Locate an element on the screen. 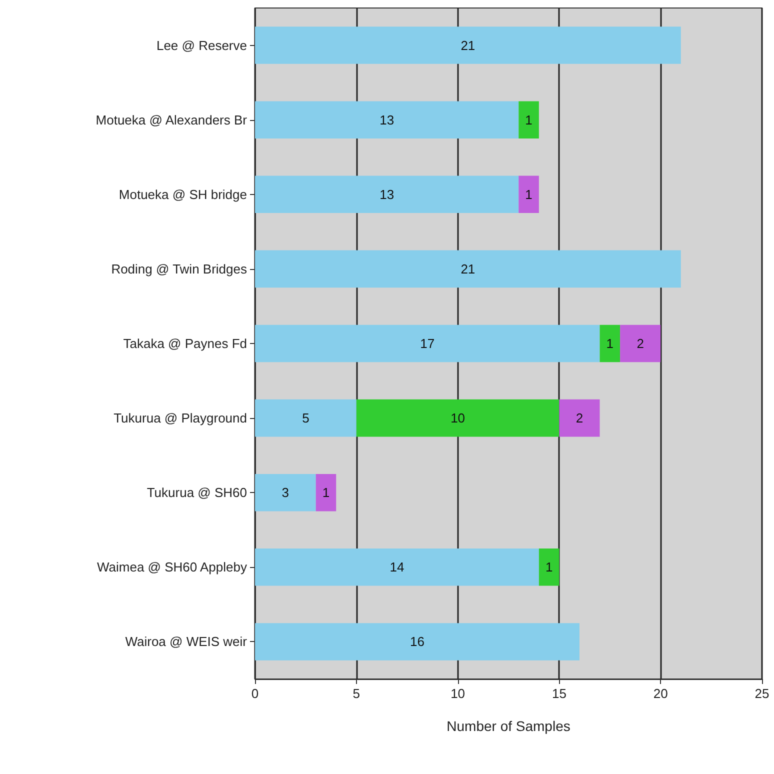 The width and height of the screenshot is (774, 774). data-label: 17 is located at coordinates (427, 343).